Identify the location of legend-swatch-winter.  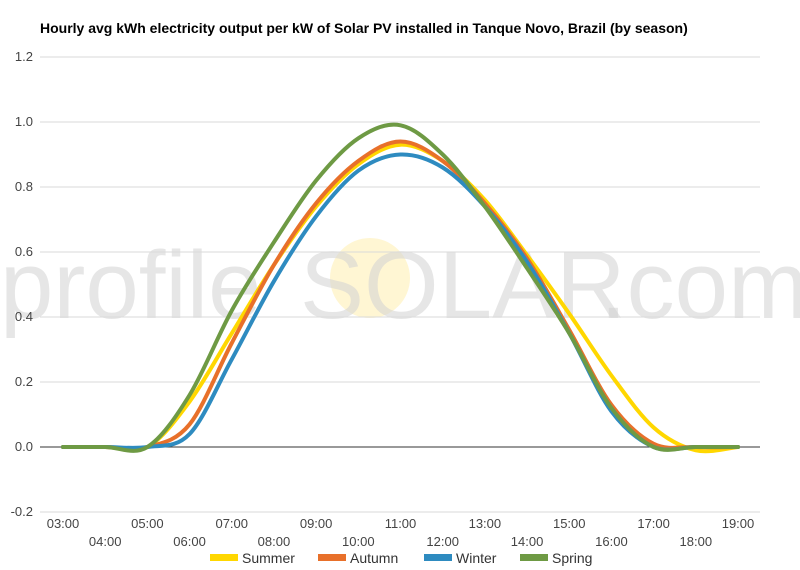
(438, 557).